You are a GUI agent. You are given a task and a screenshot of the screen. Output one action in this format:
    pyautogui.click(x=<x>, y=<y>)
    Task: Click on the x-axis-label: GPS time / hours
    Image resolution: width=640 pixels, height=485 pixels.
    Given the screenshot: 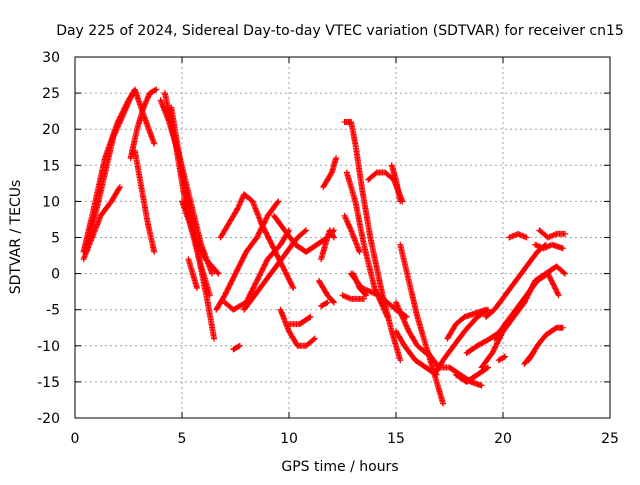 What is the action you would take?
    pyautogui.click(x=339, y=467)
    